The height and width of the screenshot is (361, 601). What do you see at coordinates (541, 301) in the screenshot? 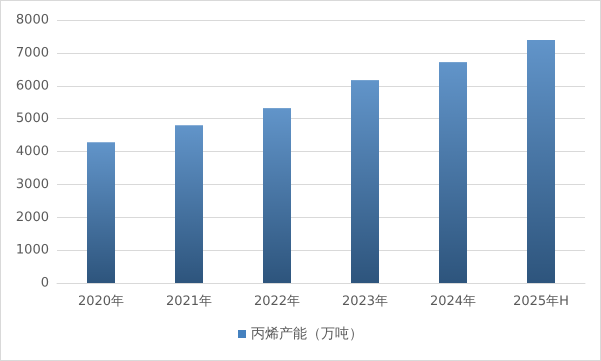
I see `x-tick-label: 2025年H` at bounding box center [541, 301].